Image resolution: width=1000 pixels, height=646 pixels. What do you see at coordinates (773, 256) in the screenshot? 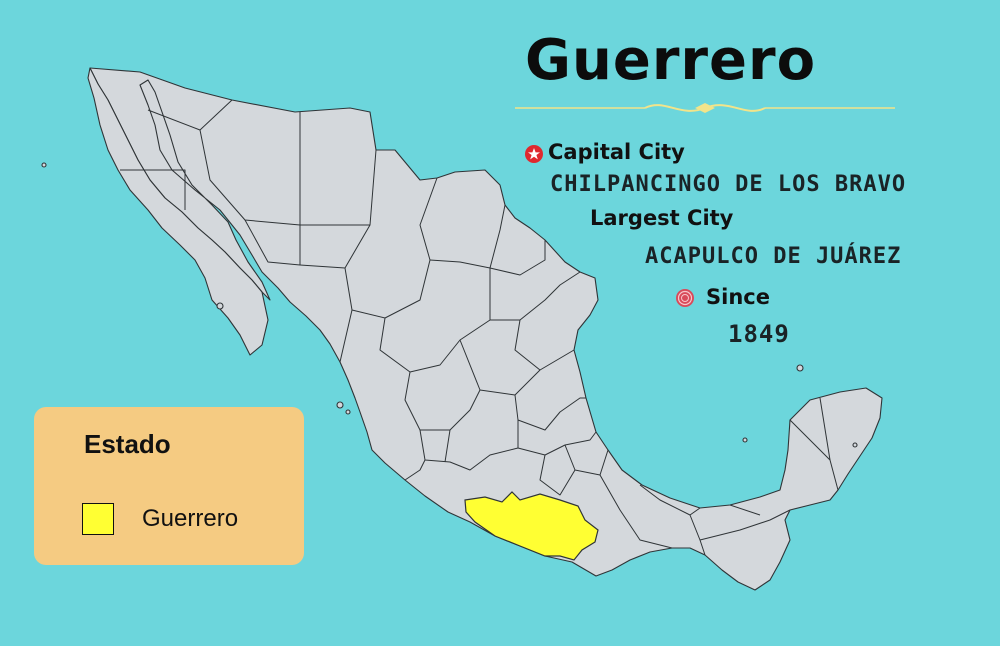
I see `largest-city-value: ACAPULCO DE JUÁREZ` at bounding box center [773, 256].